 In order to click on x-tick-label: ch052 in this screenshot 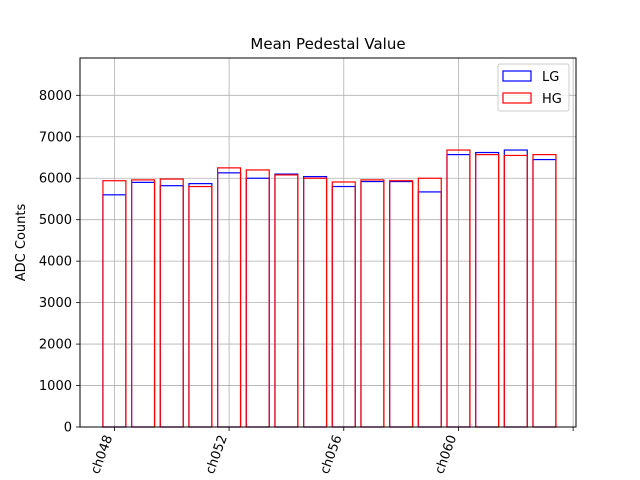, I will do `click(217, 454)`.